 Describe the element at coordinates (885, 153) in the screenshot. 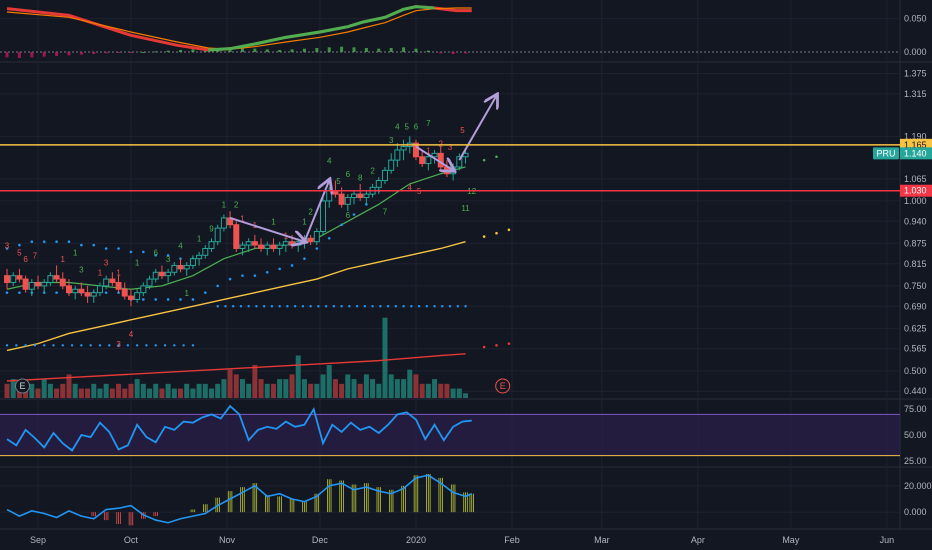

I see `ticker-label: PRU` at that location.